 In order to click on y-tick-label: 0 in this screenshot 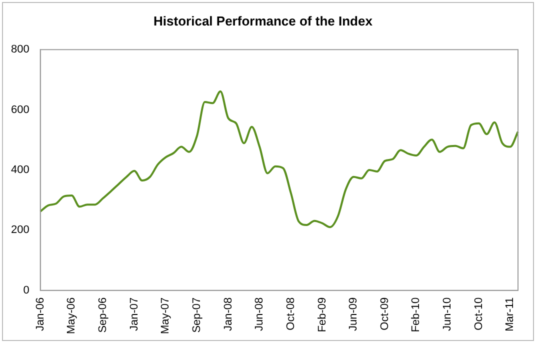, I will do `click(26, 290)`.